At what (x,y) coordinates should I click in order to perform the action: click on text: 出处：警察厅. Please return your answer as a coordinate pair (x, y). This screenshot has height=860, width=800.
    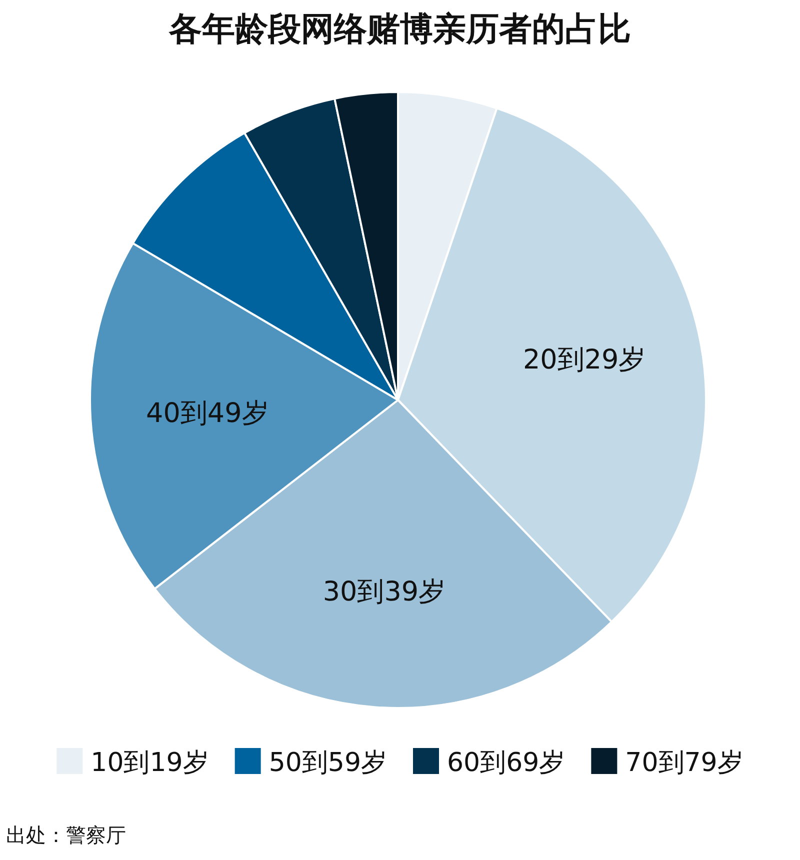
    Looking at the image, I should click on (66, 835).